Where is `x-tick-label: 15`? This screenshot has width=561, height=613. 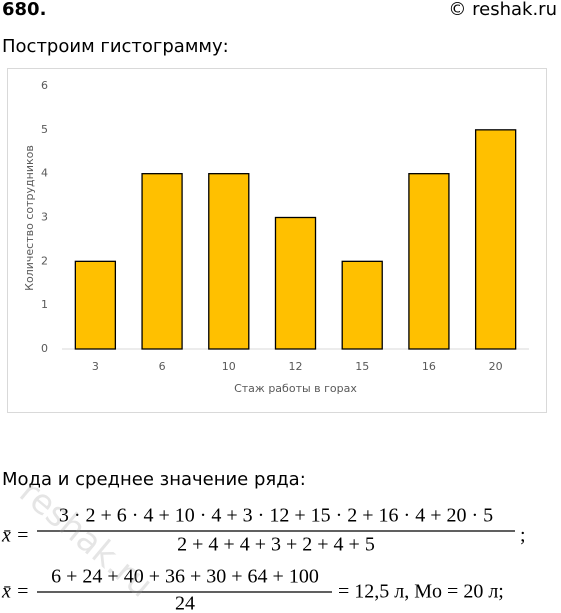
x-tick-label: 15 is located at coordinates (362, 366).